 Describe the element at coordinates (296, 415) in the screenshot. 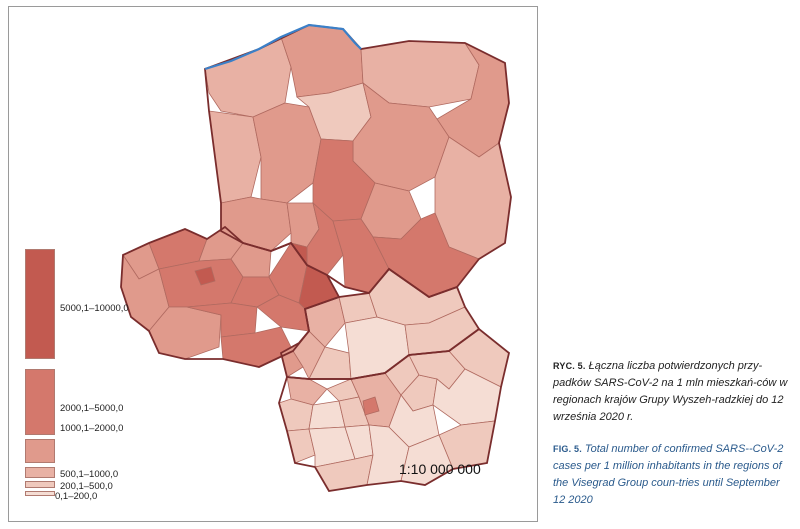

I see `region-hu-vas` at that location.